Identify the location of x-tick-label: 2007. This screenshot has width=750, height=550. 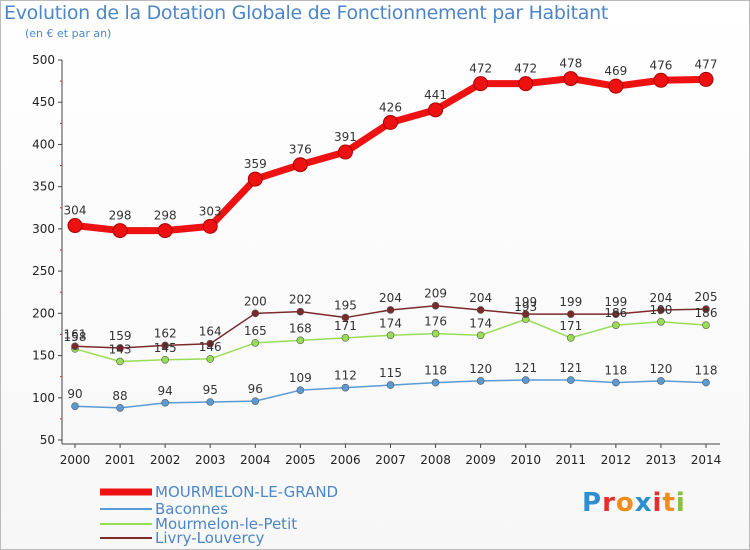
(390, 460).